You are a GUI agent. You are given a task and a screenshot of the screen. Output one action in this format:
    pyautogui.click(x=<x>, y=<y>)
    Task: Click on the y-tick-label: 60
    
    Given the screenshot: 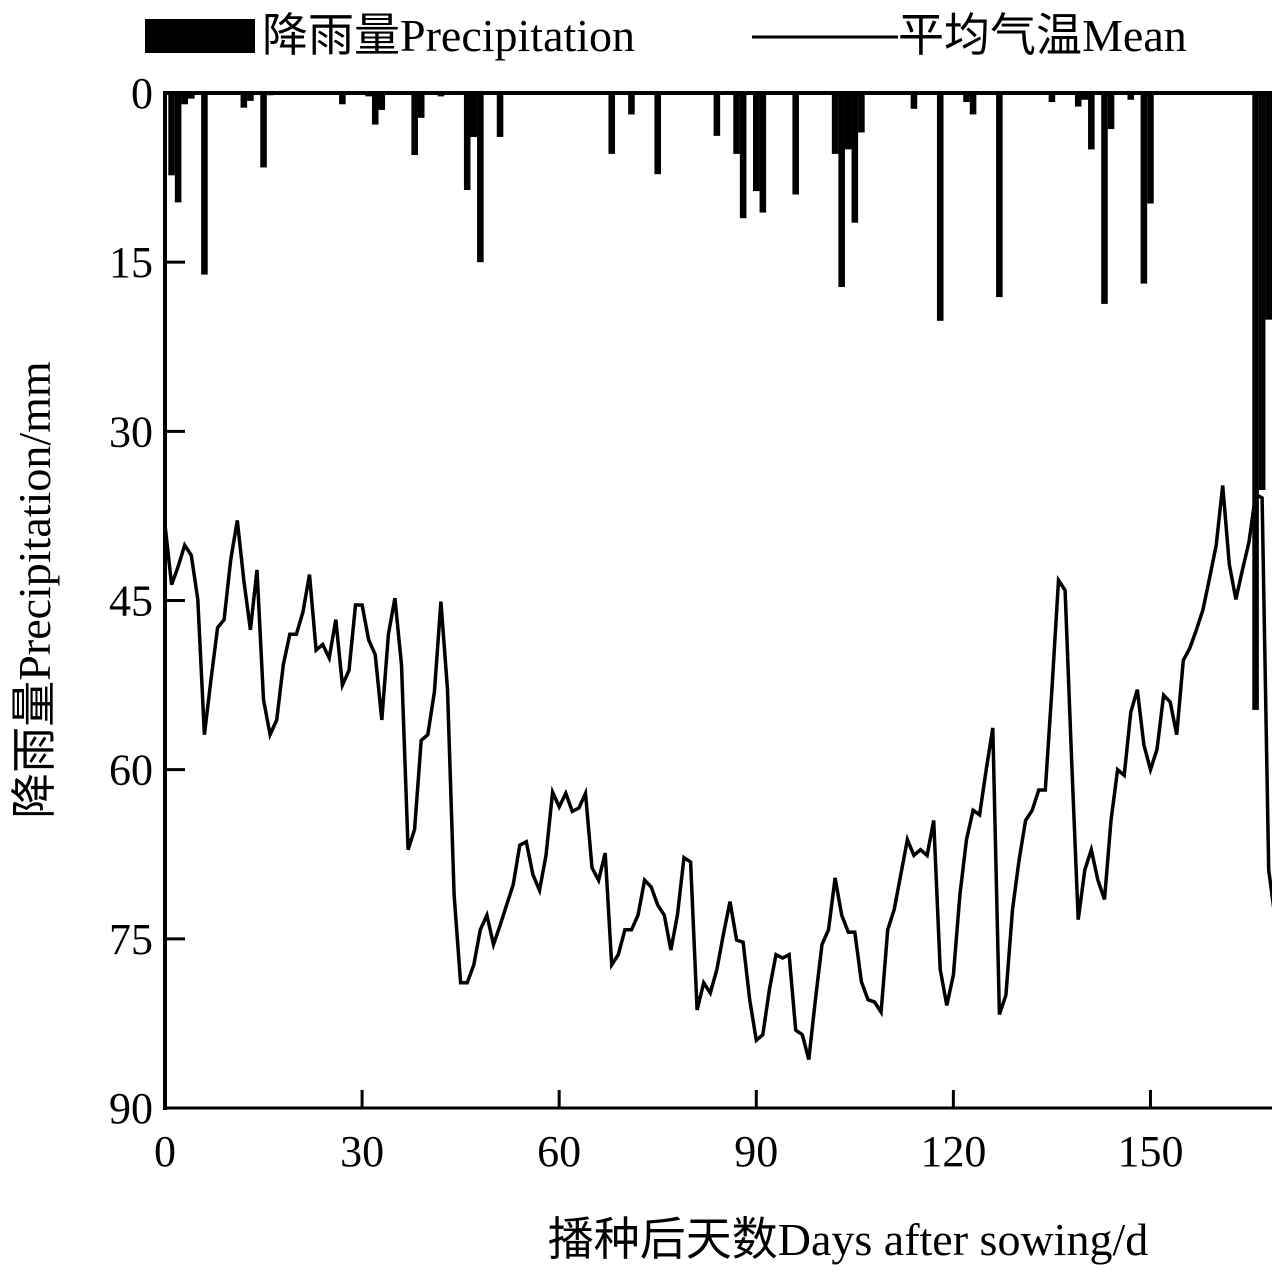 What is the action you would take?
    pyautogui.click(x=131, y=770)
    